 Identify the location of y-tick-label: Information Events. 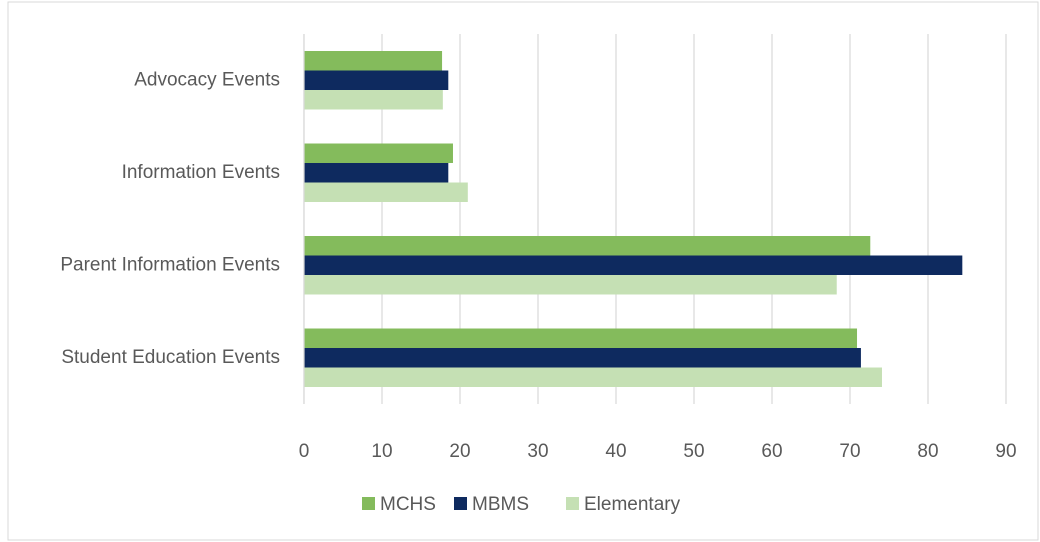
(201, 172).